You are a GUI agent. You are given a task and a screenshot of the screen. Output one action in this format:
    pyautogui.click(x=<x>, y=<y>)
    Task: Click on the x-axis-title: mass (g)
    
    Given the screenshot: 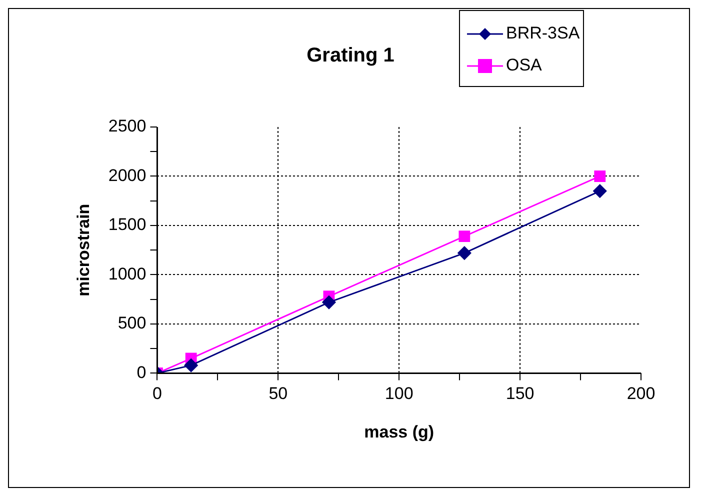 What is the action you would take?
    pyautogui.click(x=399, y=432)
    